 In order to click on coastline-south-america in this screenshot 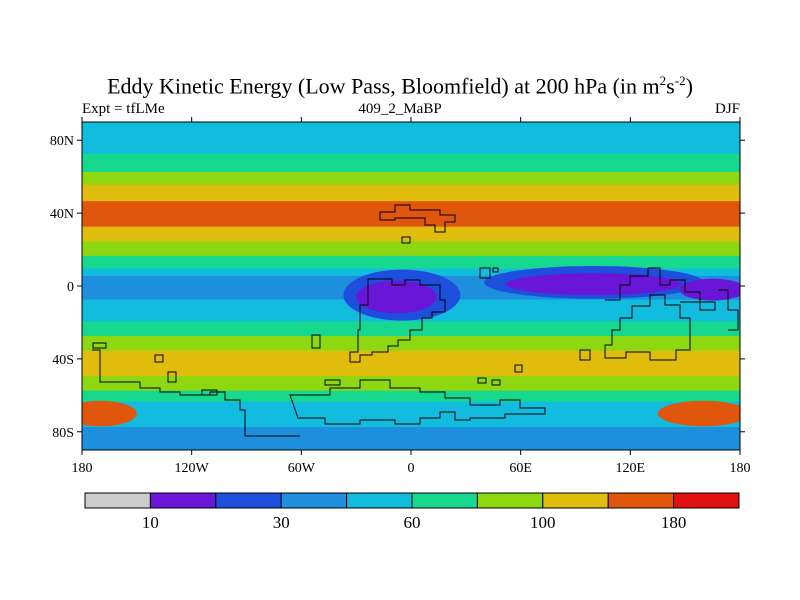, I will do `click(397, 320)`.